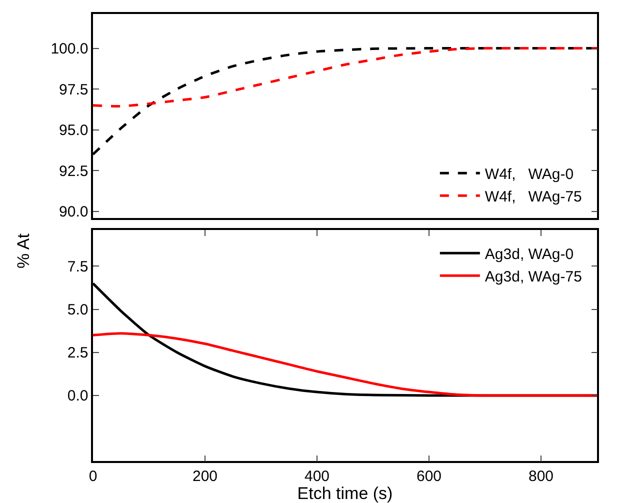  What do you see at coordinates (541, 476) in the screenshot?
I see `x-tick-label: 800` at bounding box center [541, 476].